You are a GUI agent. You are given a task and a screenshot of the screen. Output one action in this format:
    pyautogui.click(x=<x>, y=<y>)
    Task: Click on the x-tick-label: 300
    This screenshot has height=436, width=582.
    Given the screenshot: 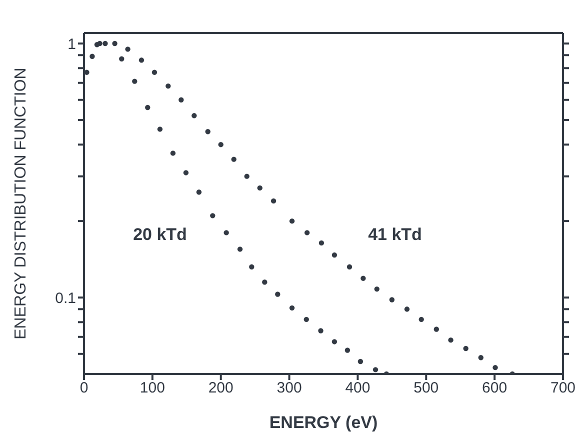 What is the action you would take?
    pyautogui.click(x=289, y=388)
    